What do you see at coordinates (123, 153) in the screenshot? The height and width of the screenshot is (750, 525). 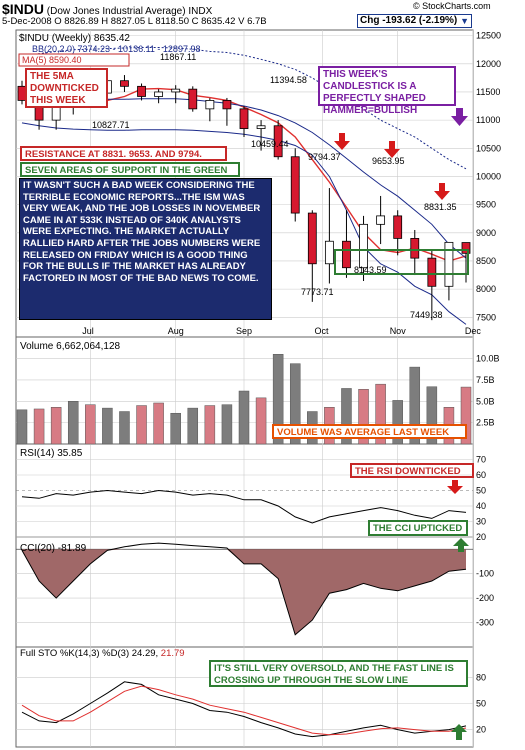 I see `resistance-annotation: RESISTANCE AT 8831. 9653. AND 9794.` at bounding box center [123, 153].